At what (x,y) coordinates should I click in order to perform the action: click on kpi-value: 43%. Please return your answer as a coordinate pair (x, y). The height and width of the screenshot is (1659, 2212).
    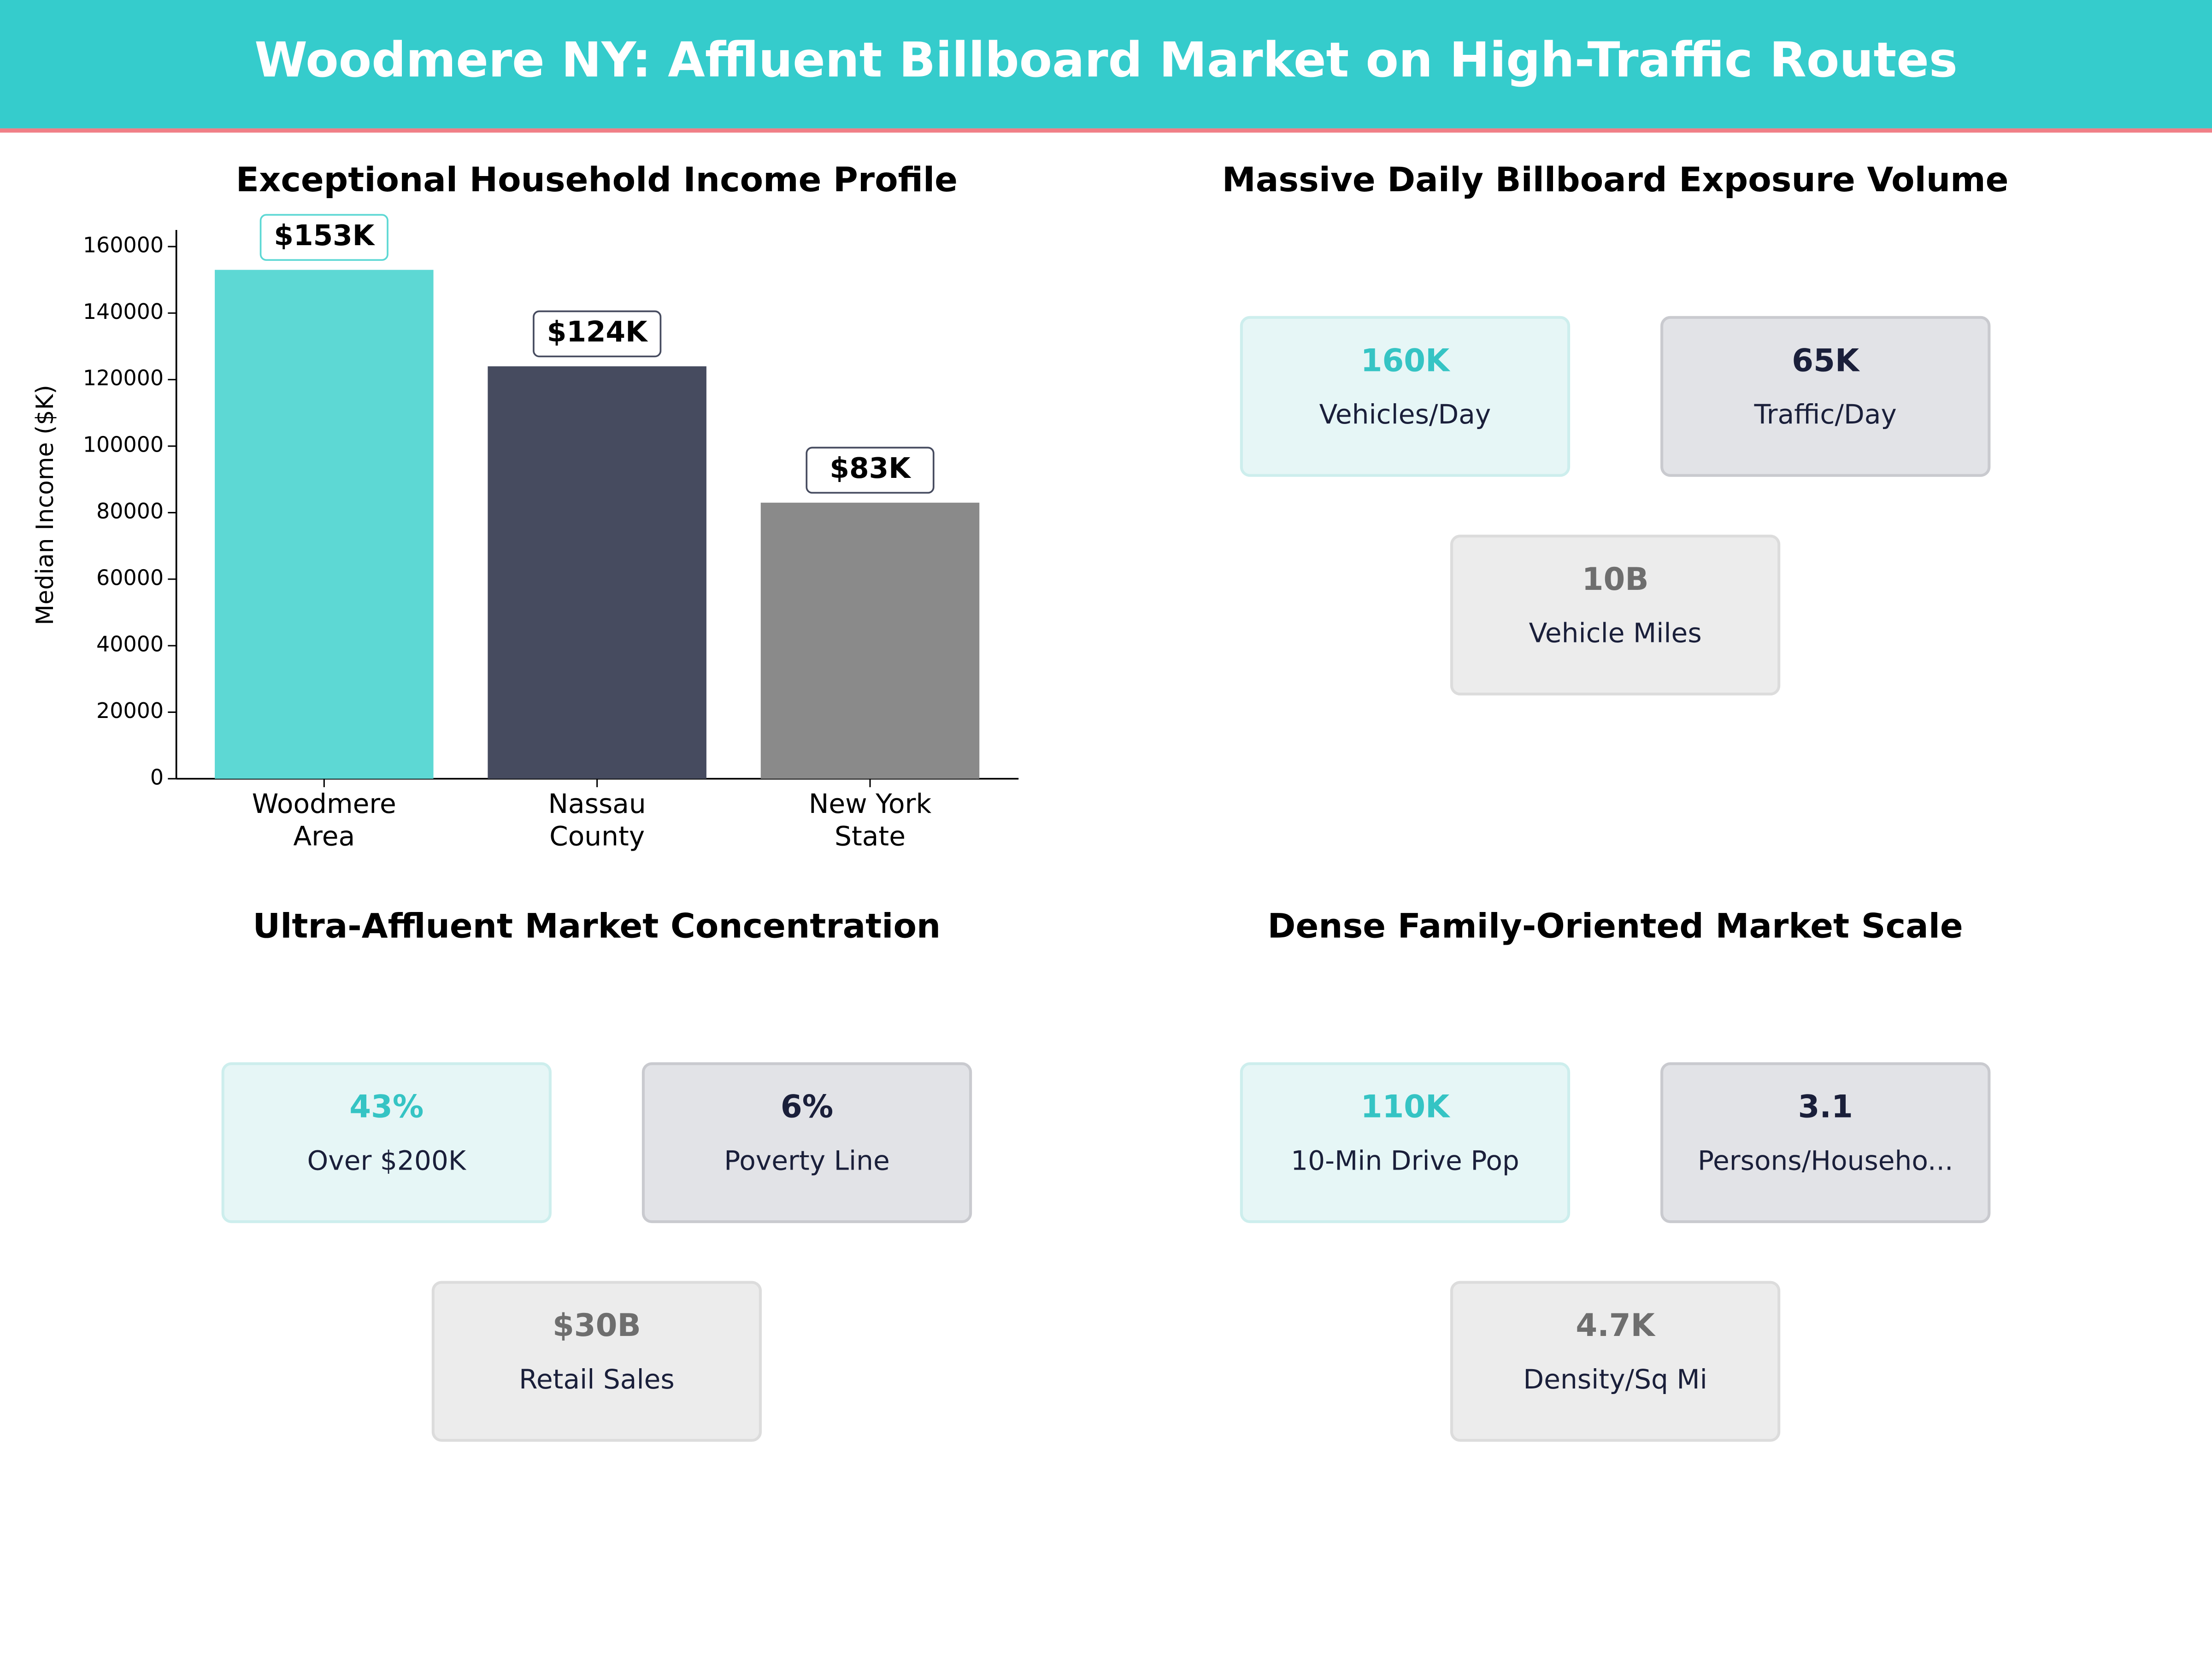
    Looking at the image, I should click on (386, 1106).